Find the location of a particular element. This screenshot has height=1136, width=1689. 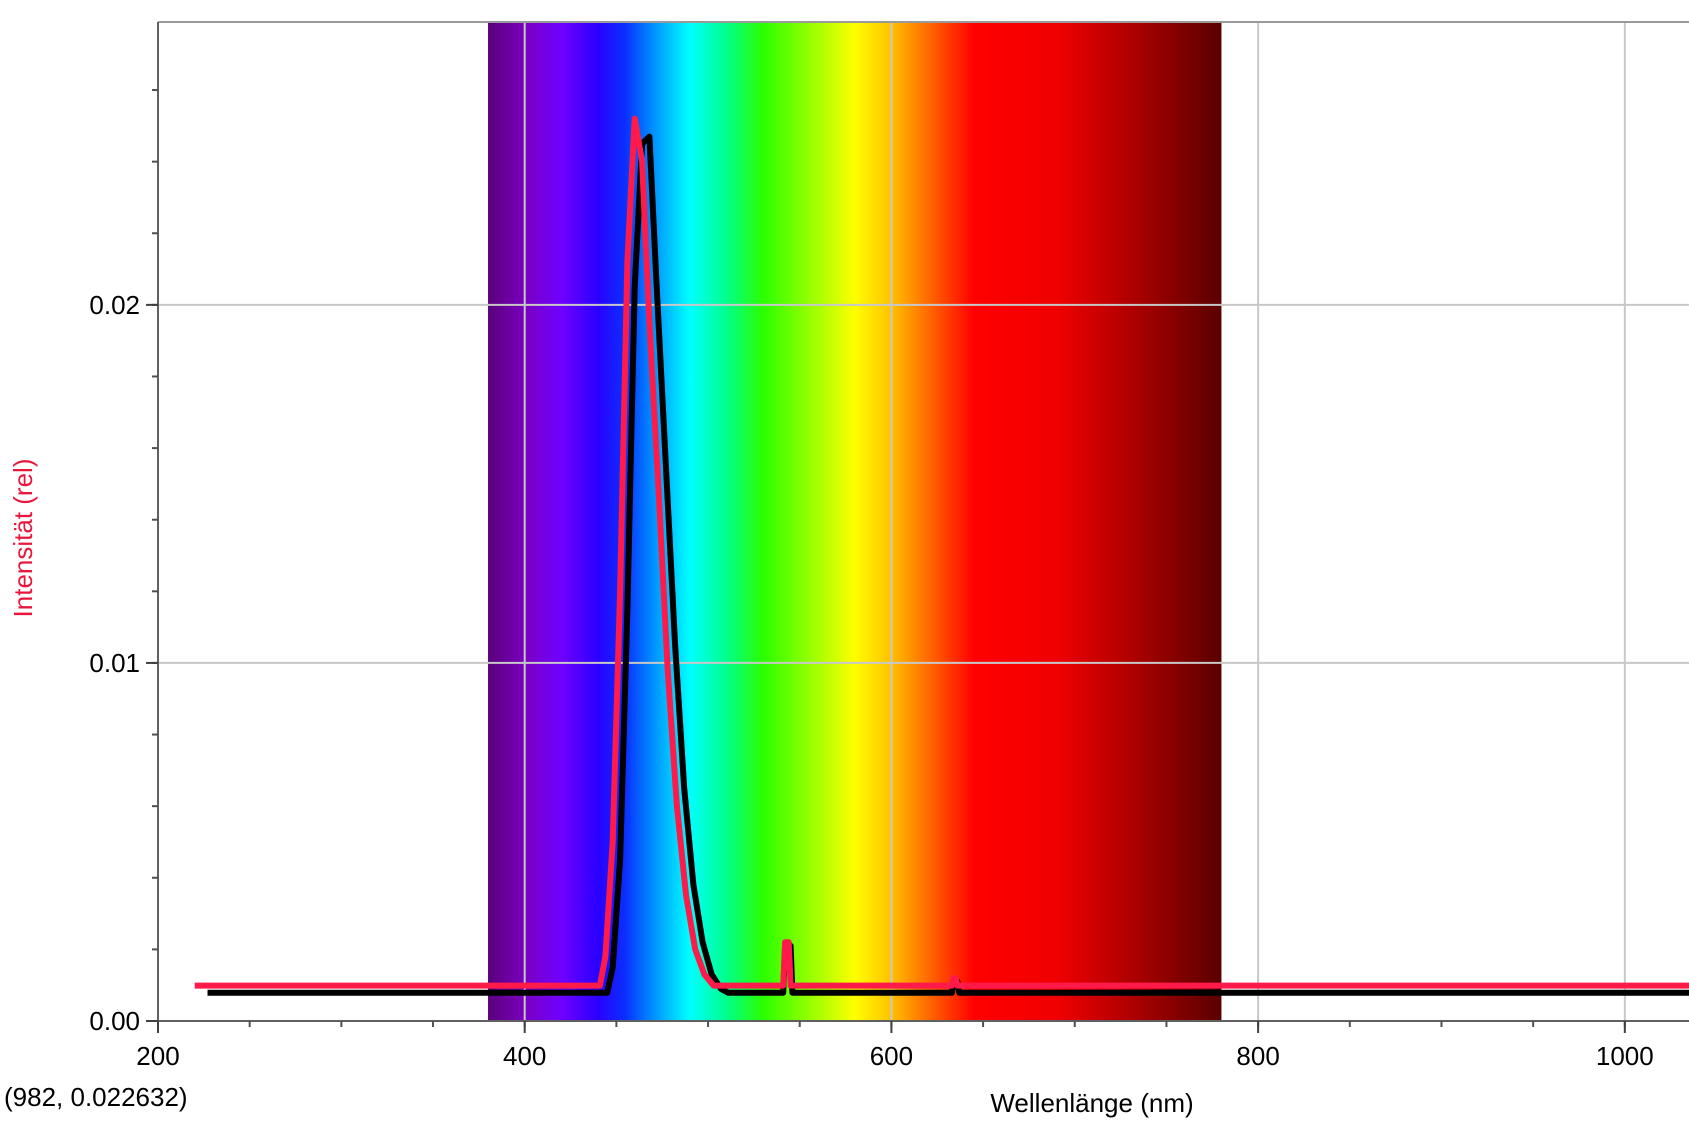

y-tick-label: 0.01 is located at coordinates (114, 663).